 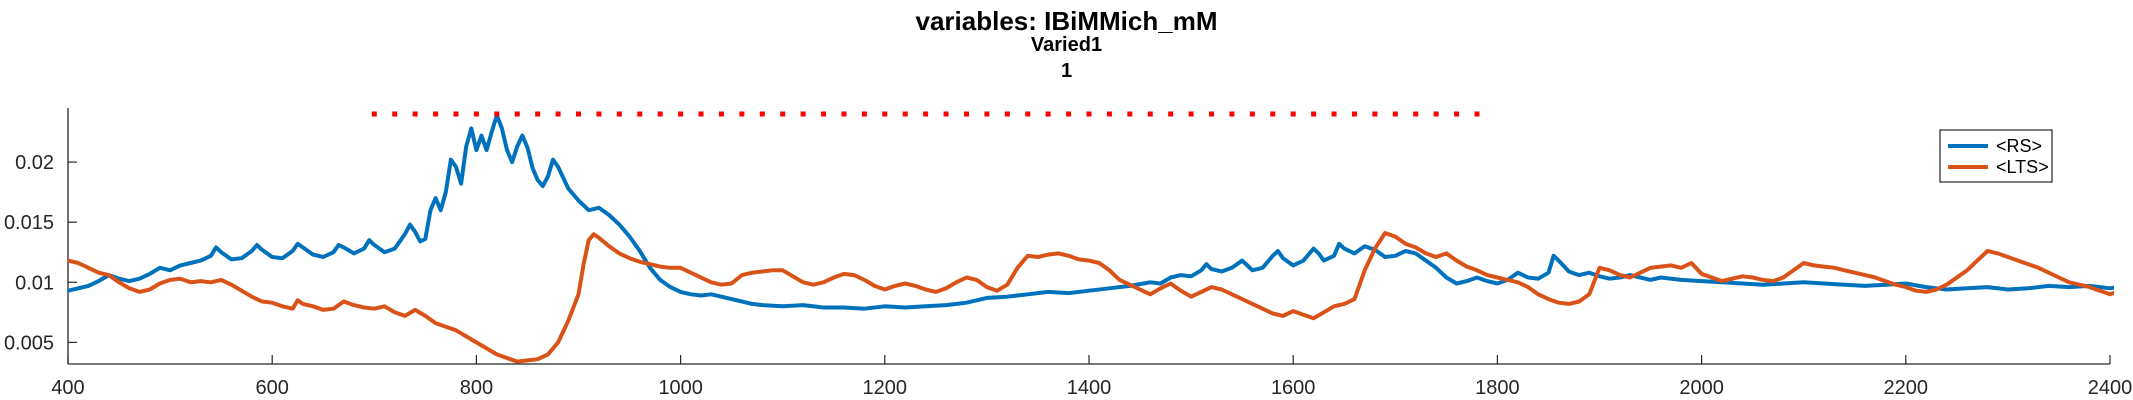 I want to click on x-tick-label: 1800, so click(x=1497, y=388).